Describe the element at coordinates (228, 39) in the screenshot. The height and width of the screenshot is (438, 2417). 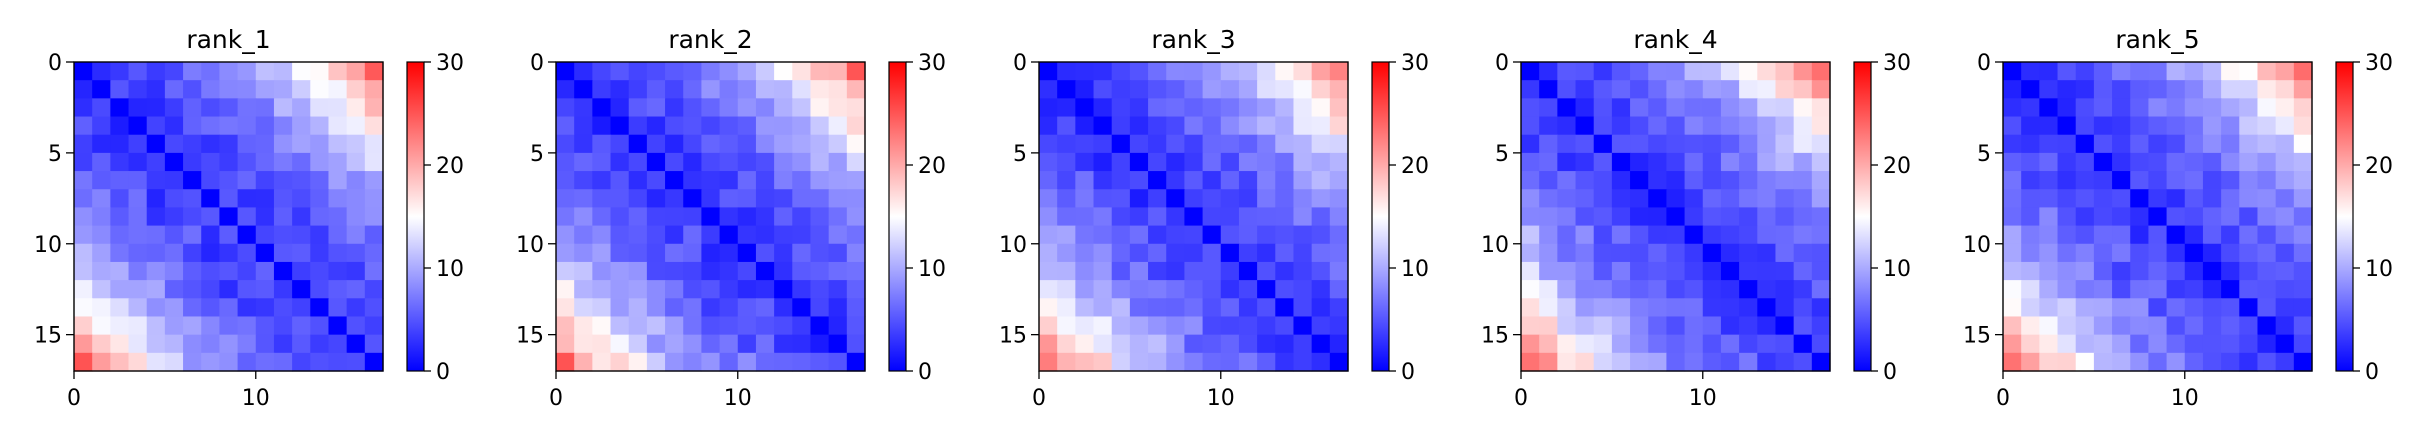
I see `panel-title: rank_1` at that location.